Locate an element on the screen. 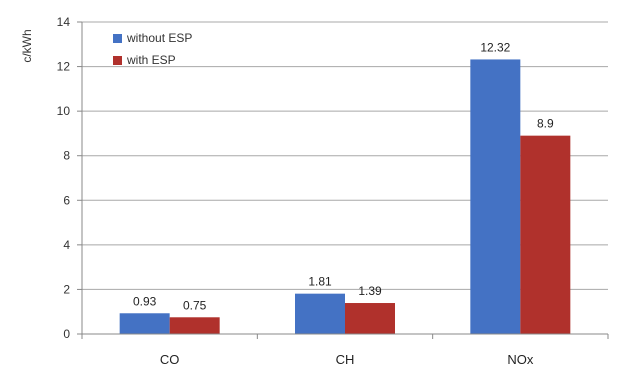 This screenshot has height=385, width=629. y-tick-label: 8 is located at coordinates (66, 156).